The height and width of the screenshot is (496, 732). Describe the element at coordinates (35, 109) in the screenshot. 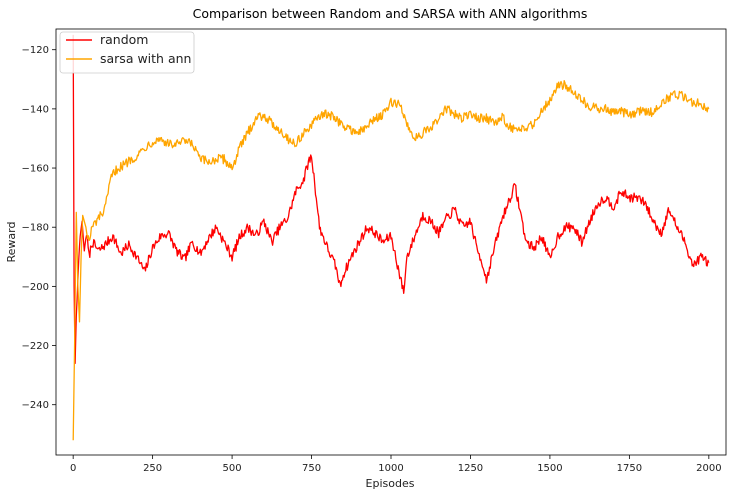

I see `y-tick-label: −140` at that location.